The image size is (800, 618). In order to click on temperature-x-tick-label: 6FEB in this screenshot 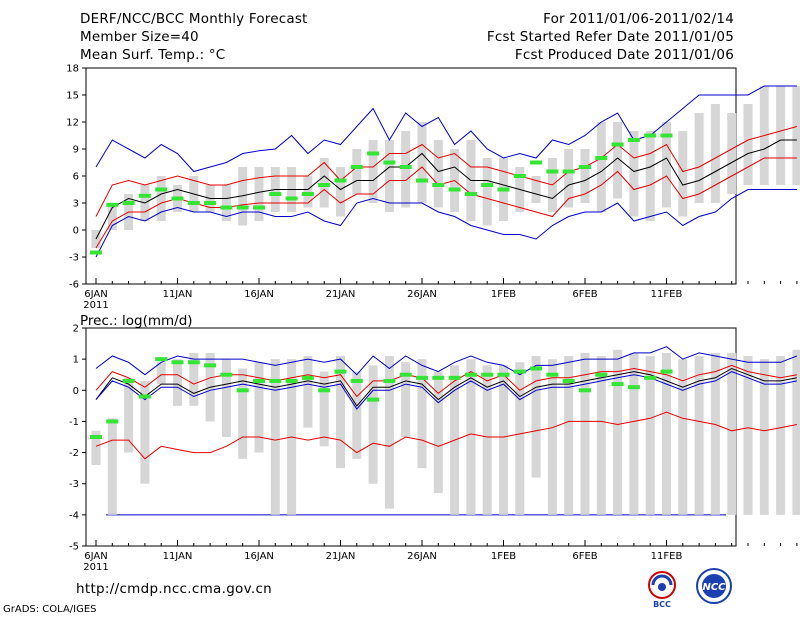, I will do `click(584, 294)`.